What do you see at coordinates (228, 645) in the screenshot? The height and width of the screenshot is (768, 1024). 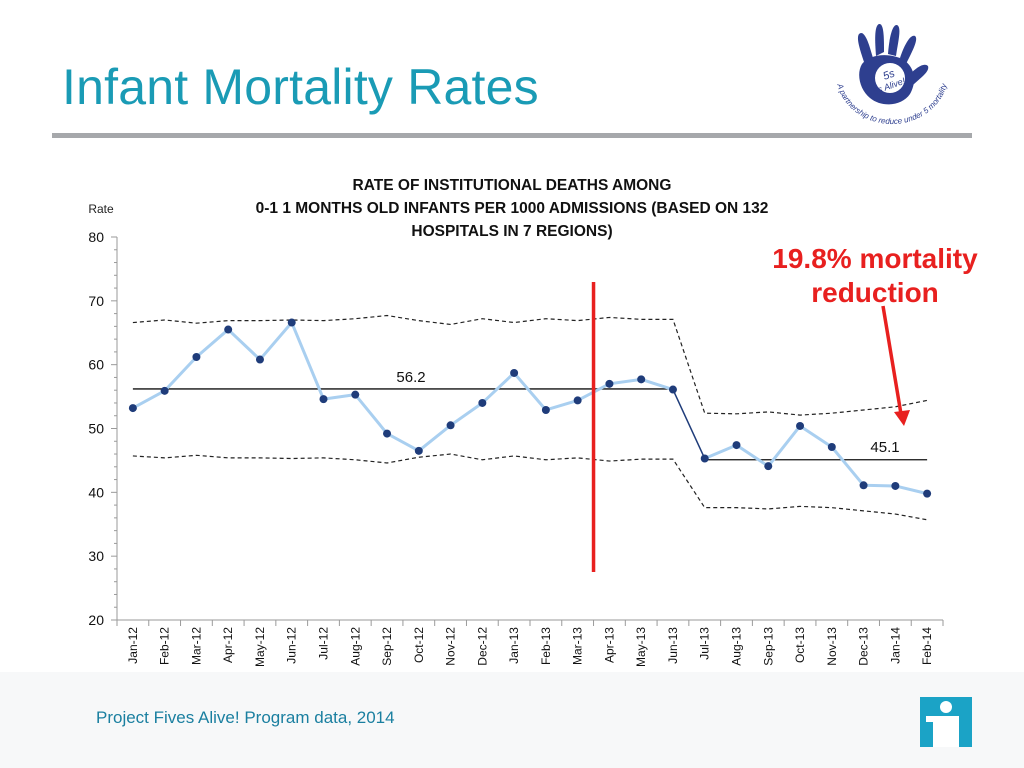 I see `x-tick-label: Apr-12` at bounding box center [228, 645].